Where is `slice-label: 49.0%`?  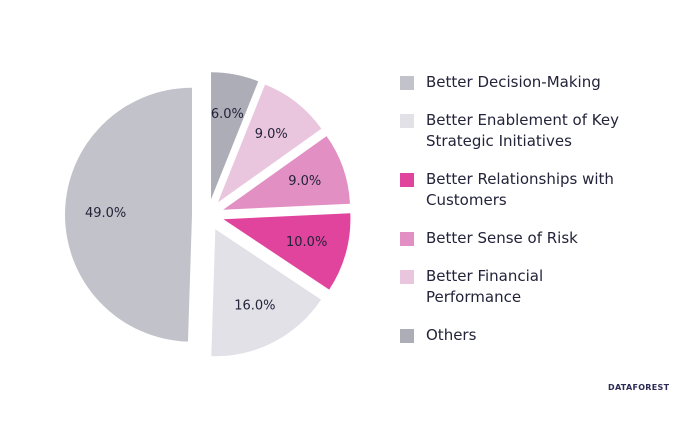 slice-label: 49.0% is located at coordinates (105, 213).